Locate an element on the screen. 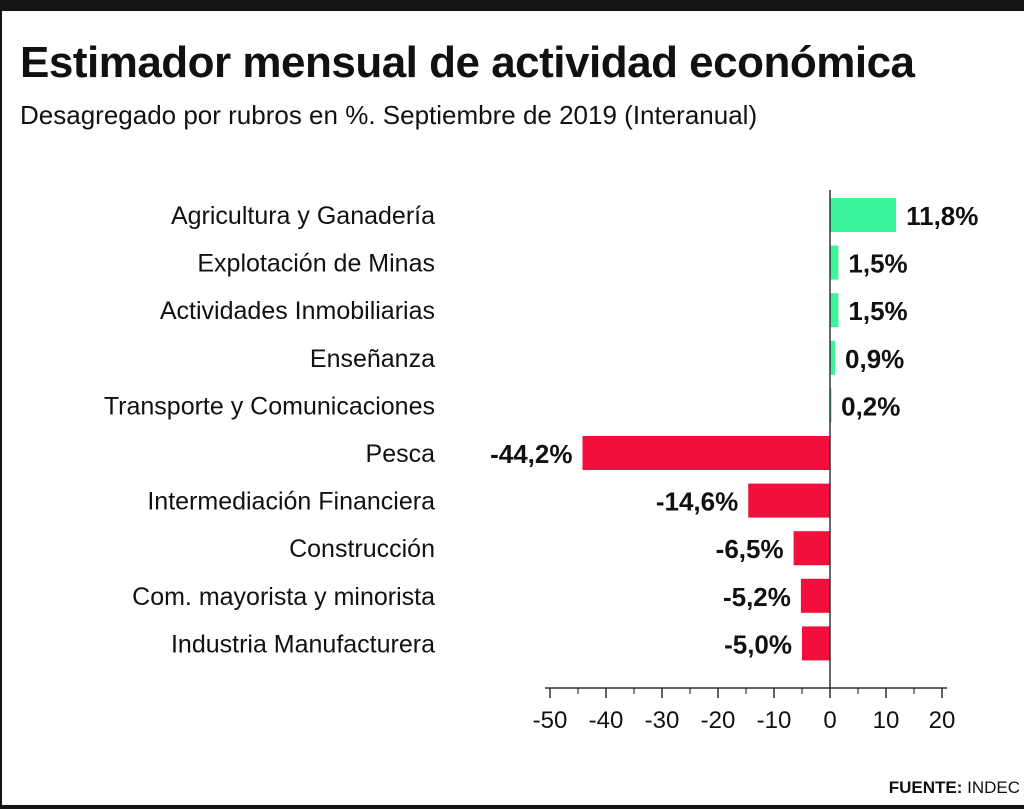 Image resolution: width=1024 pixels, height=809 pixels. x-tick-label: -20 is located at coordinates (718, 720).